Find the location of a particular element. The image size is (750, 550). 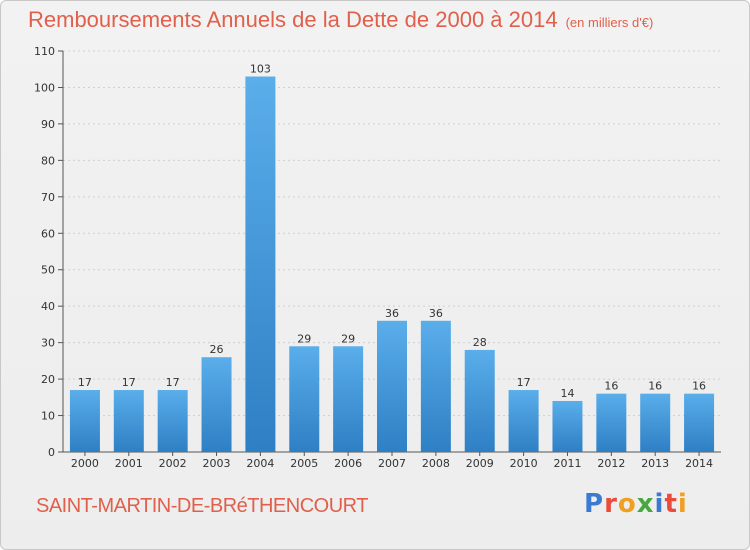

x-tick-label: 2008 is located at coordinates (436, 463).